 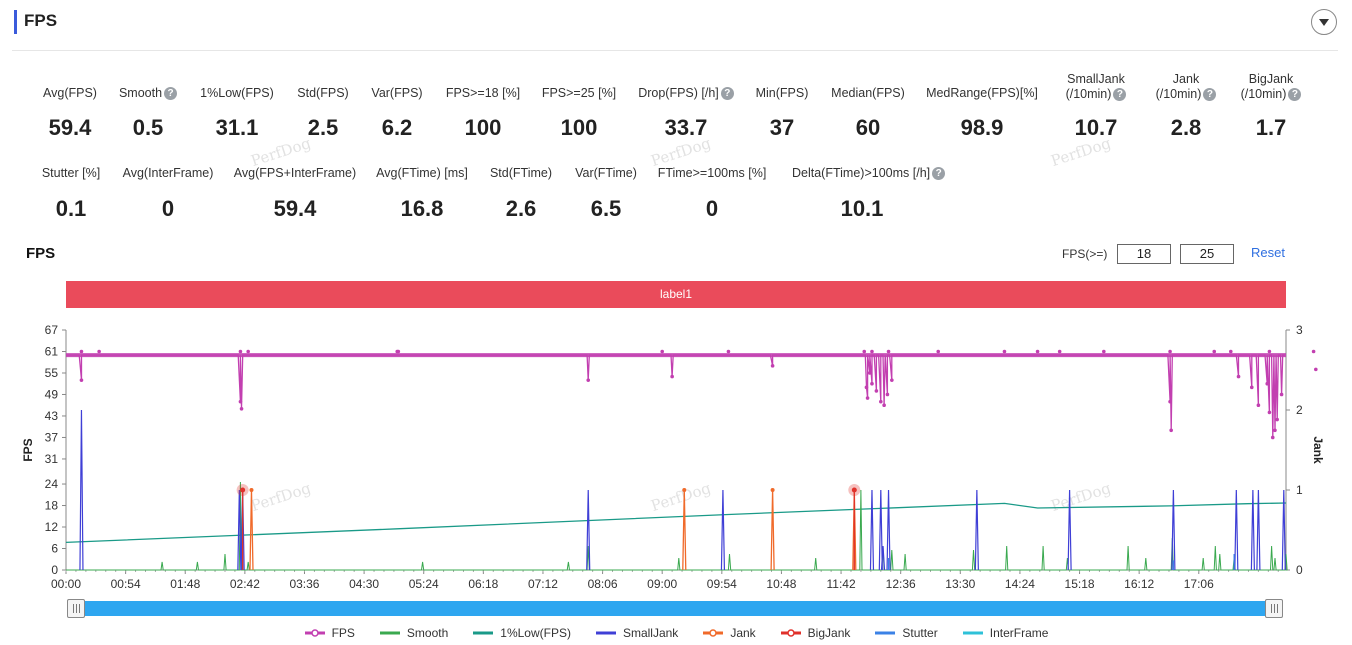 What do you see at coordinates (397, 93) in the screenshot?
I see `metric-label-text: Var(FPS)` at bounding box center [397, 93].